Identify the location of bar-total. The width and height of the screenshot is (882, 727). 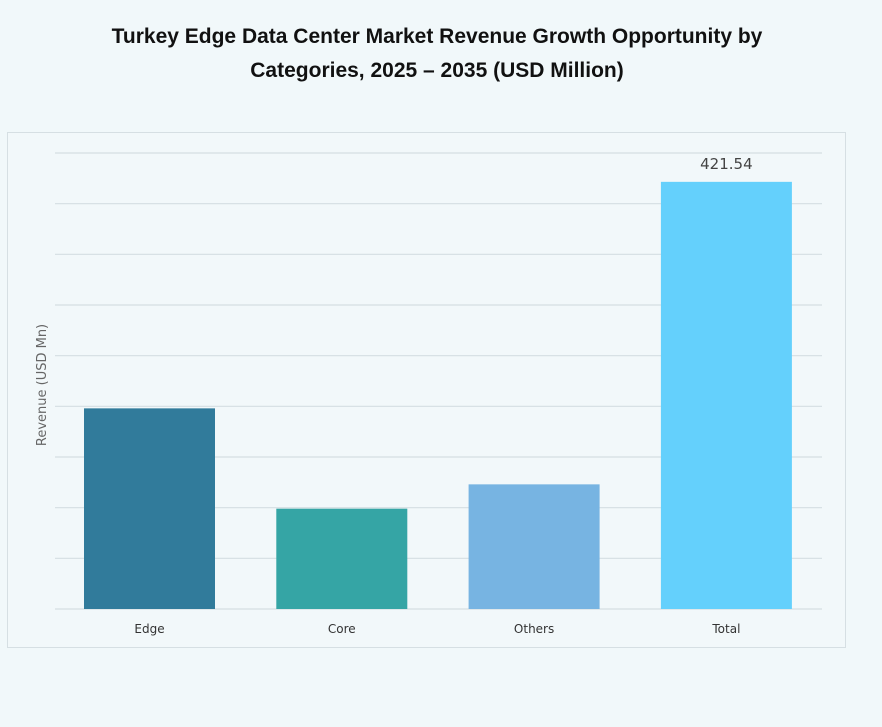
(726, 395).